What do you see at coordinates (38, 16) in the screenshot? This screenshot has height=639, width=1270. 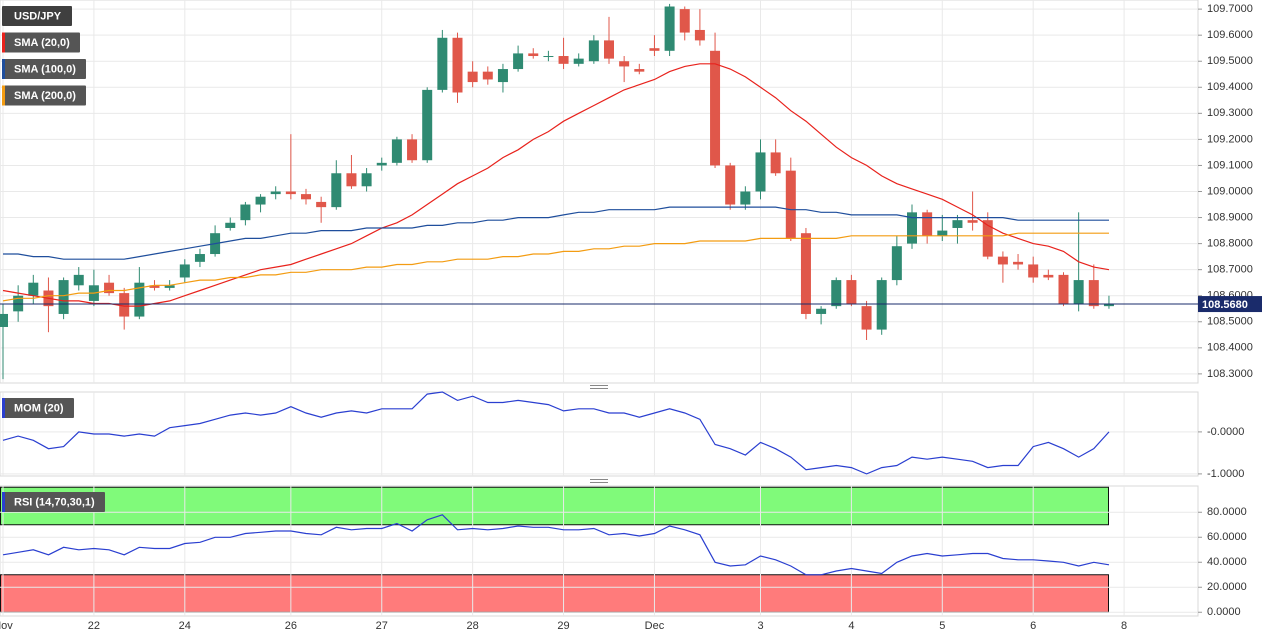 I see `legend-label: USD/JPY` at bounding box center [38, 16].